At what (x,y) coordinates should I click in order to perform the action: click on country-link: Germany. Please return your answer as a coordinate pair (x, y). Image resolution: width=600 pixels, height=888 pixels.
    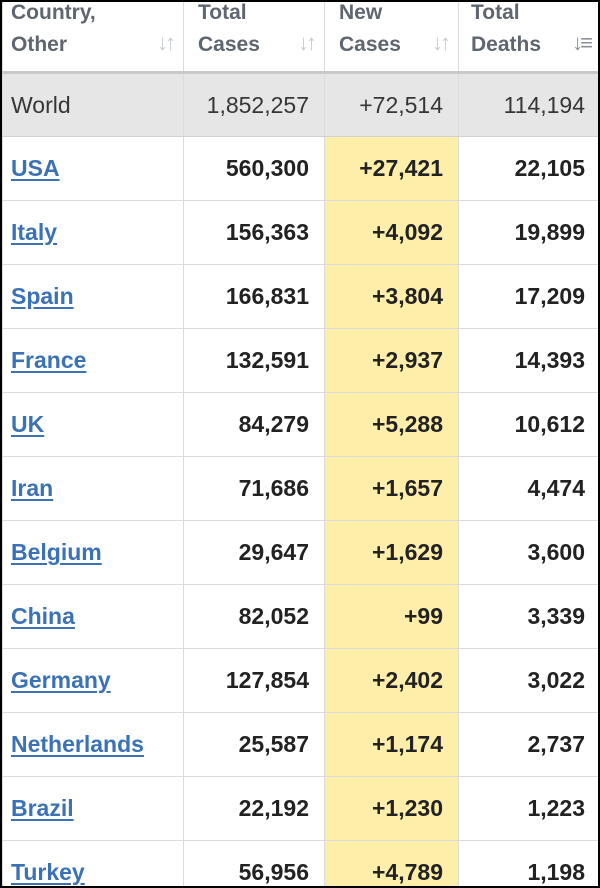
    Looking at the image, I should click on (61, 680).